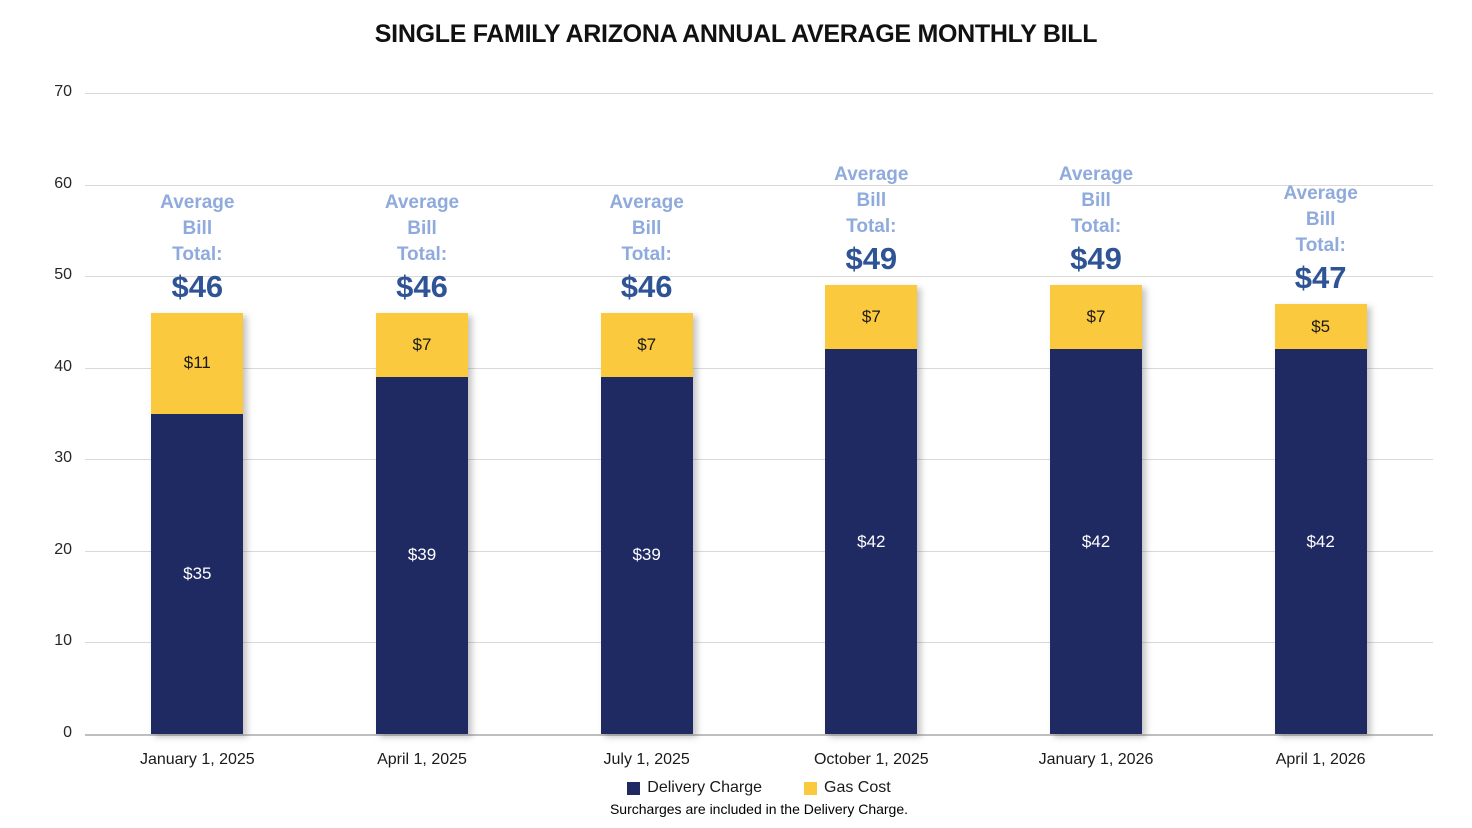  Describe the element at coordinates (634, 788) in the screenshot. I see `delivery-charge-swatch-icon` at that location.